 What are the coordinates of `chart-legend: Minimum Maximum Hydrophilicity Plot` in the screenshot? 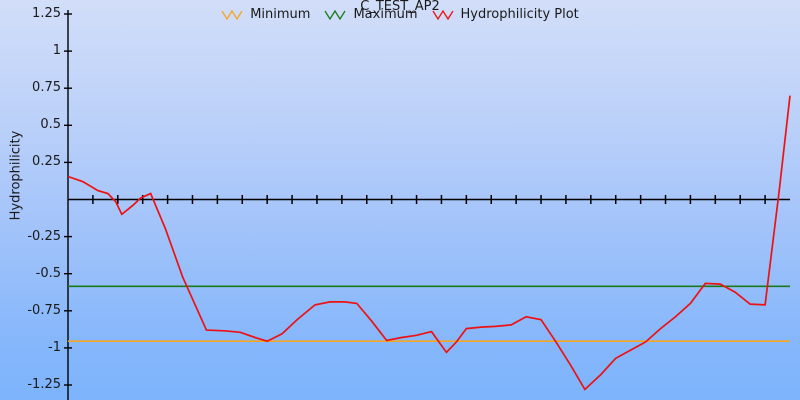 It's located at (400, 14).